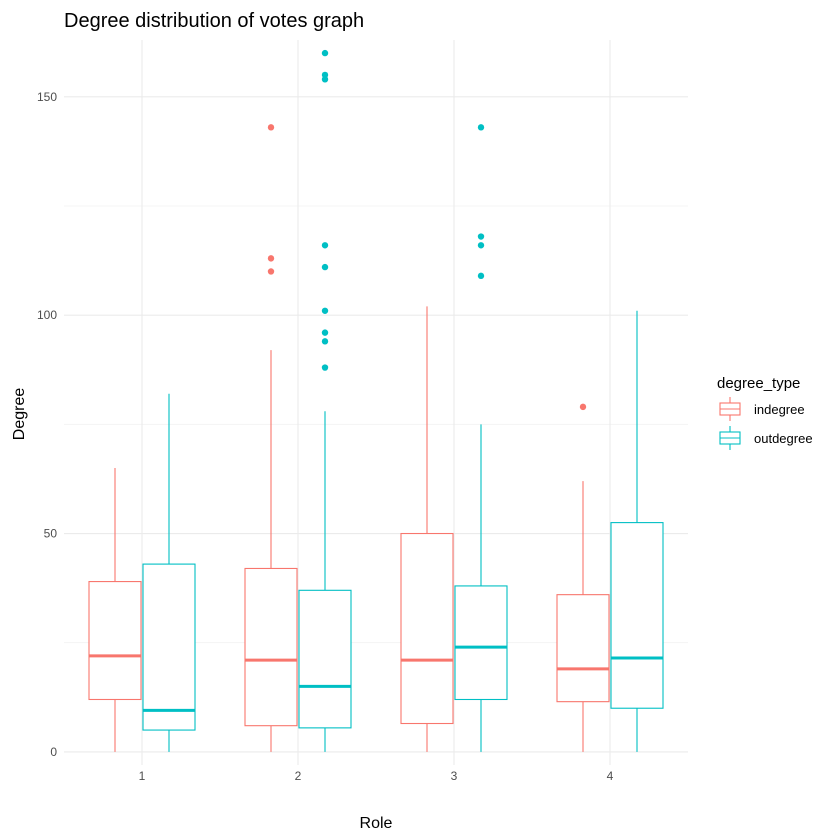 The width and height of the screenshot is (840, 840). I want to click on legend-label: outdegree, so click(783, 438).